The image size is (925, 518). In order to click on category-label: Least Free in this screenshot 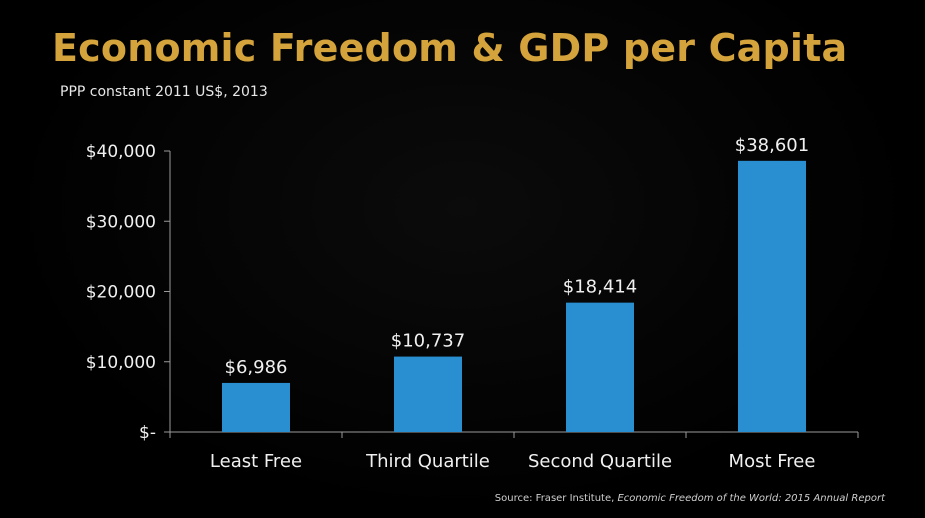, I will do `click(256, 461)`.